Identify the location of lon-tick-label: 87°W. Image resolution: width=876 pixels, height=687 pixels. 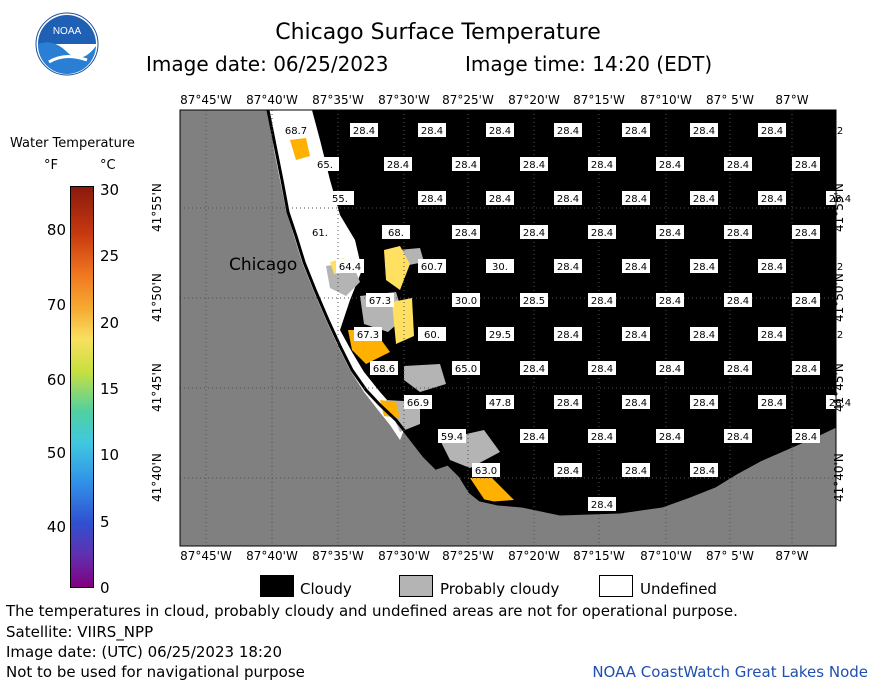
(792, 556).